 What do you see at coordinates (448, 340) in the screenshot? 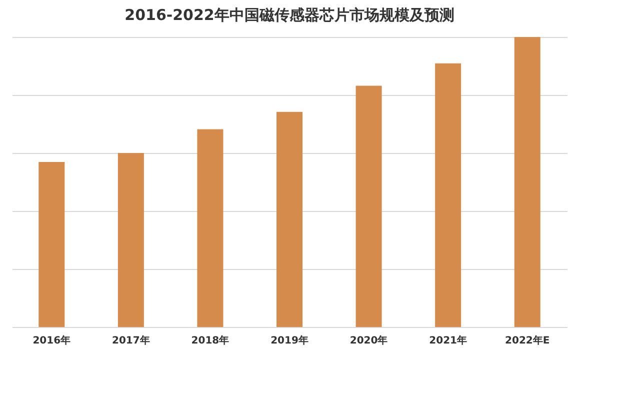
I see `x-tick-label: 2021年` at bounding box center [448, 340].